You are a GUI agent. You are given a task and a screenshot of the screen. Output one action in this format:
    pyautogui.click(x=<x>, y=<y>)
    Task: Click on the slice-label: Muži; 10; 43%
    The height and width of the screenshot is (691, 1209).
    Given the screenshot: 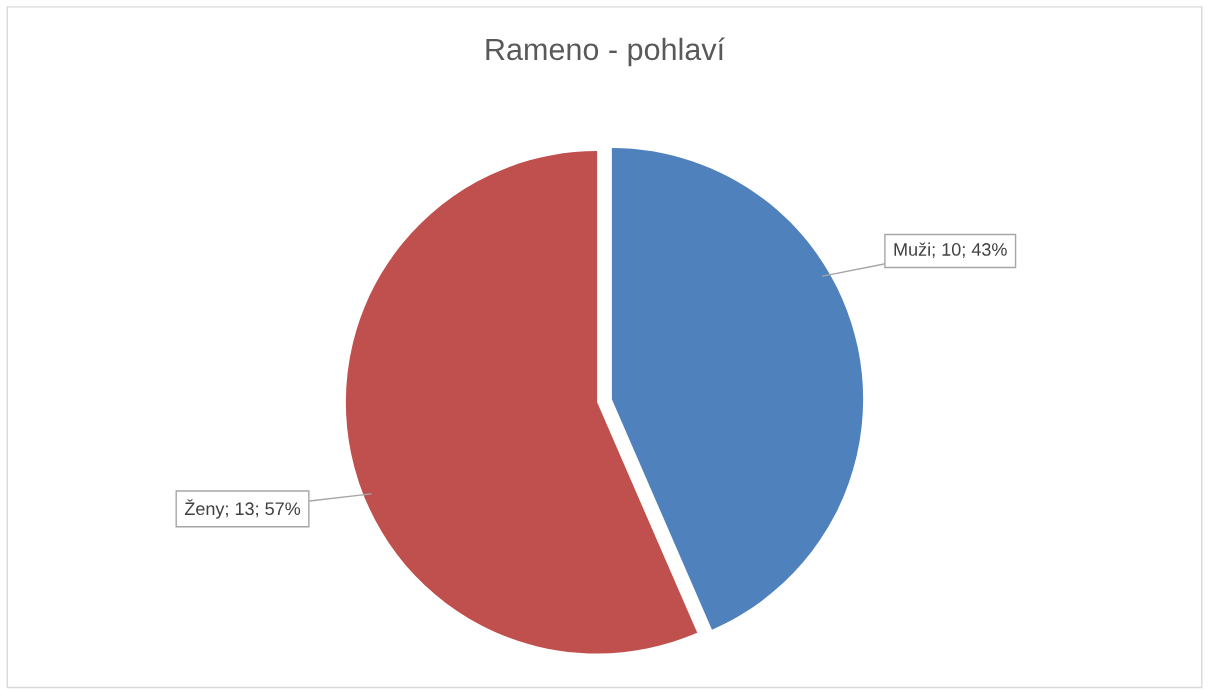 What is the action you would take?
    pyautogui.click(x=950, y=250)
    